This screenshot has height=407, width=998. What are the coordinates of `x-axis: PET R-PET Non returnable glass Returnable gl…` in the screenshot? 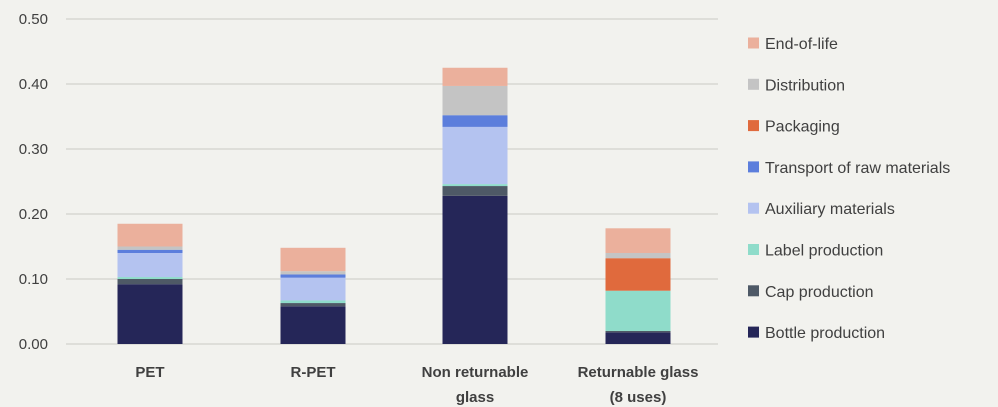 It's located at (416, 385).